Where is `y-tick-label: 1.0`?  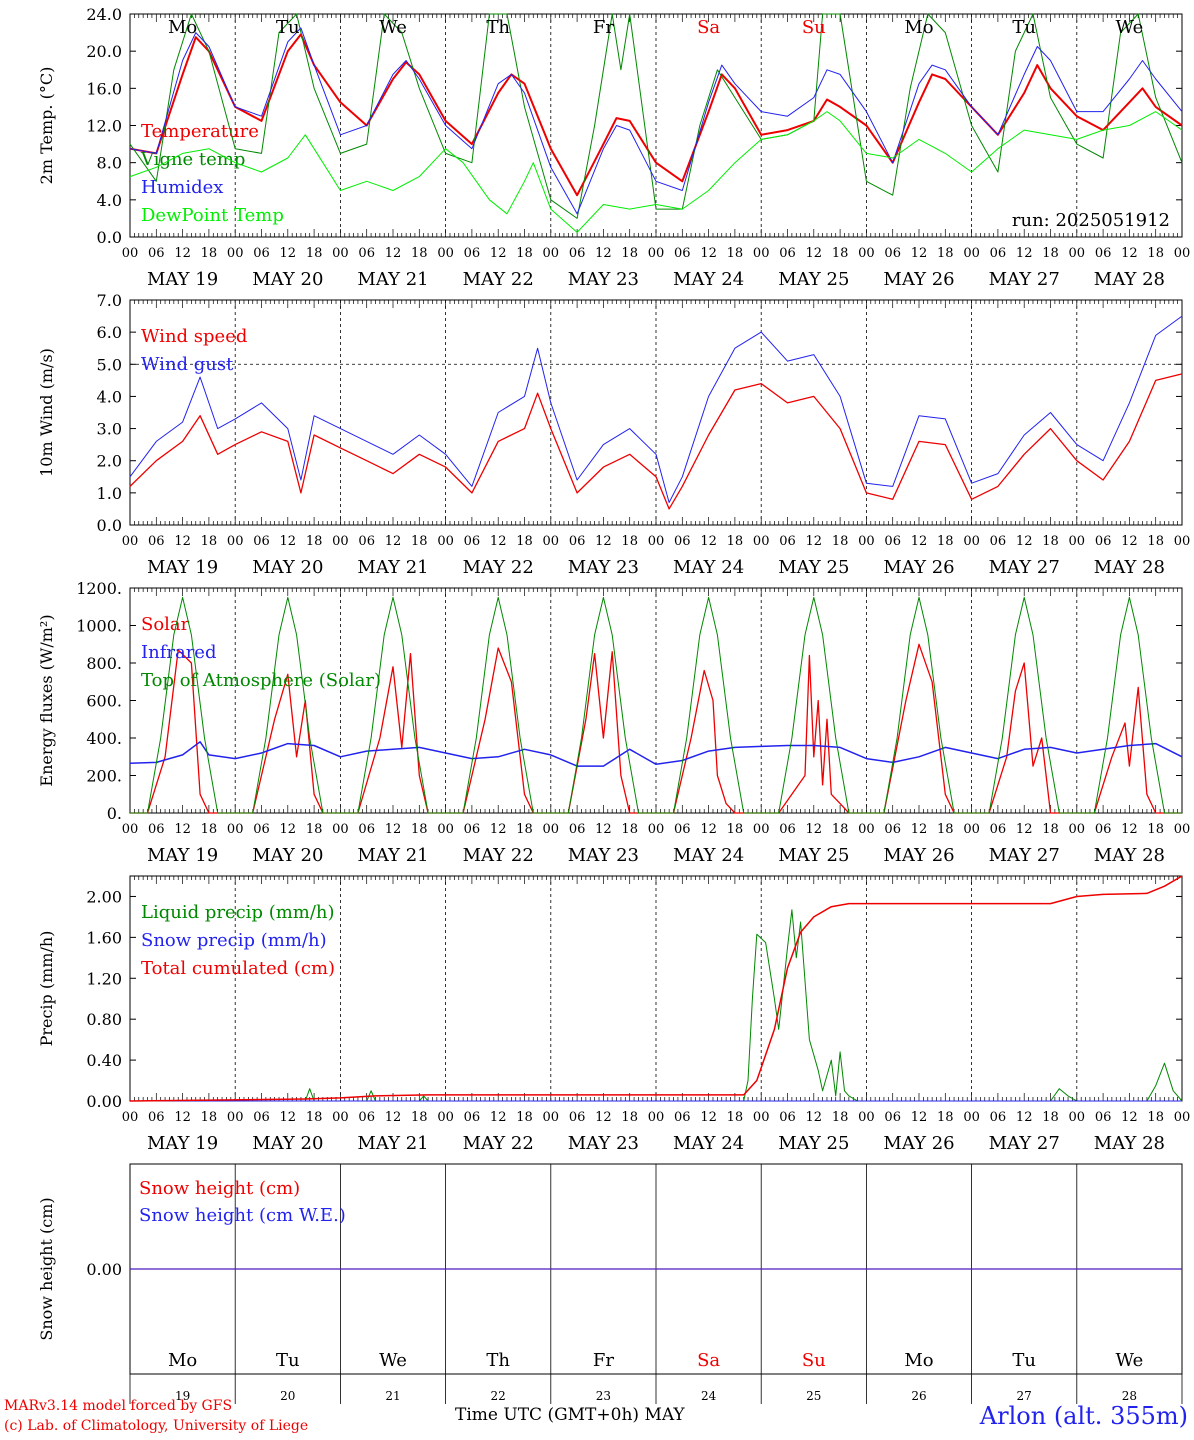
y-tick-label: 1.0 is located at coordinates (109, 493).